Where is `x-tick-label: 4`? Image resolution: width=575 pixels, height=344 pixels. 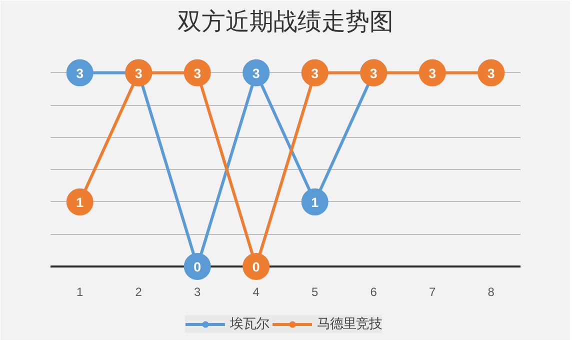
x-tick-label: 4 is located at coordinates (256, 291).